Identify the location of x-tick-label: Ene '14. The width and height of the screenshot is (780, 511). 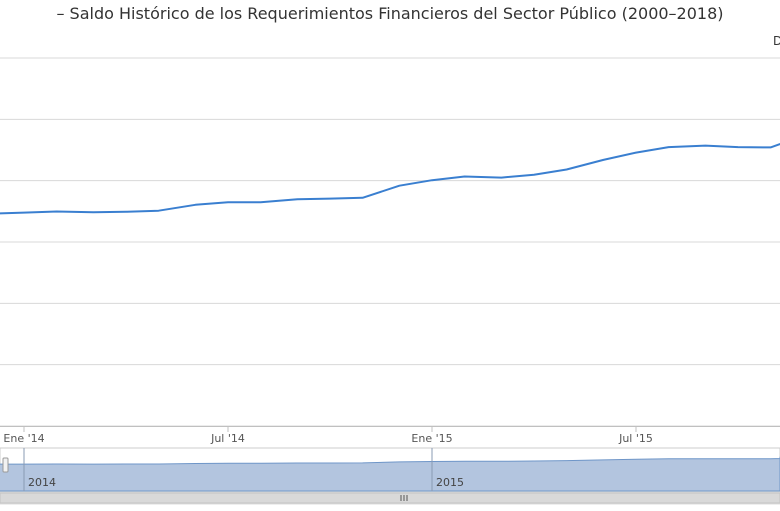
(23, 438).